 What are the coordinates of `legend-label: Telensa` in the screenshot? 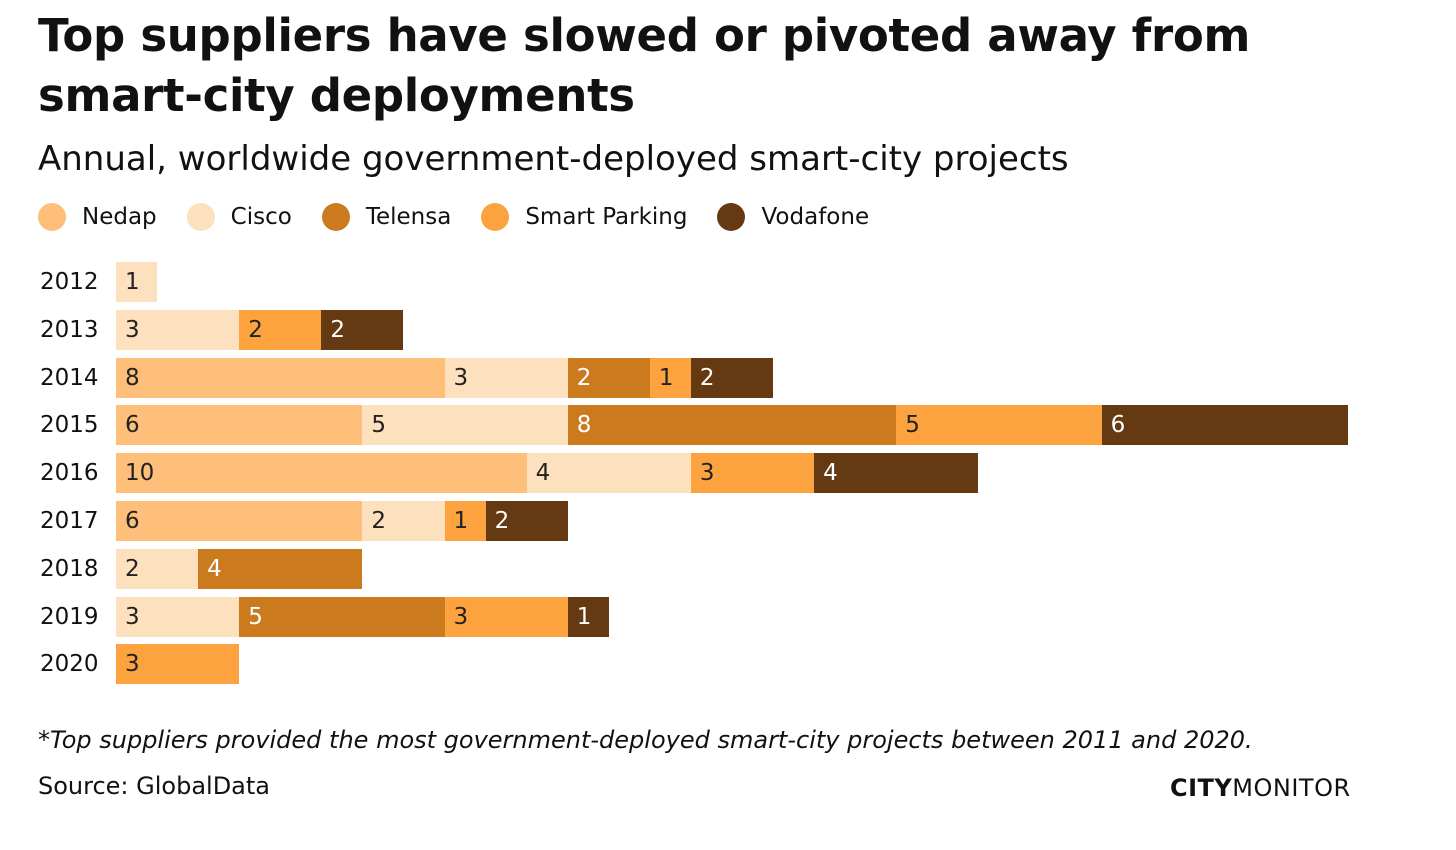 It's located at (408, 217).